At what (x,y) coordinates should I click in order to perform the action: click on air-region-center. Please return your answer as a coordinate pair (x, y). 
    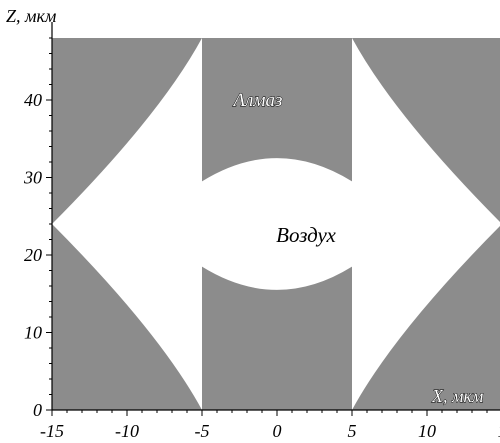
    Looking at the image, I should click on (277, 224).